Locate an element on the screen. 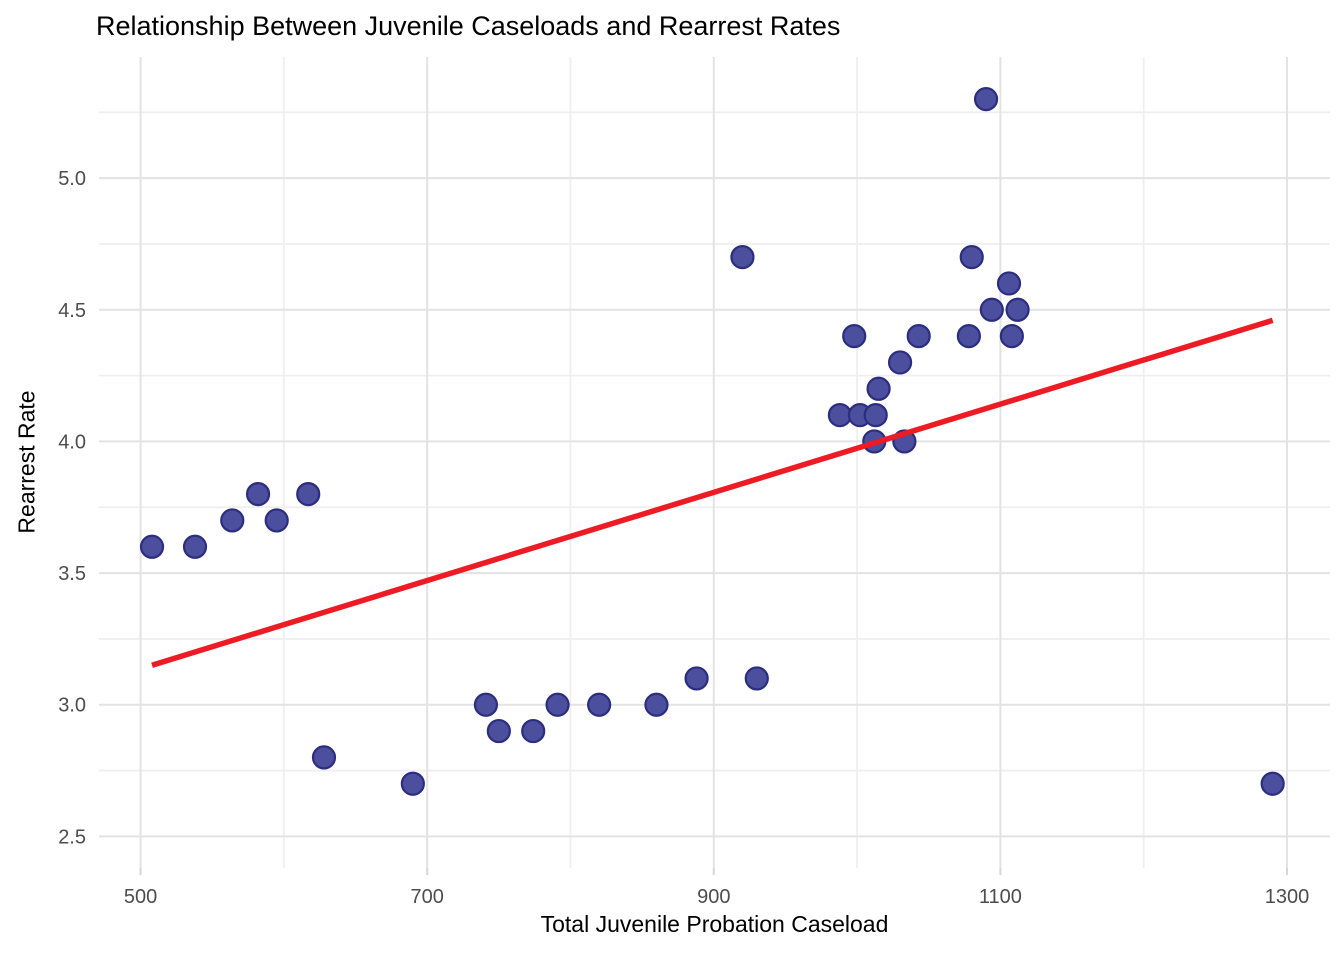  y-tick-label: 5.0 is located at coordinates (72, 179).